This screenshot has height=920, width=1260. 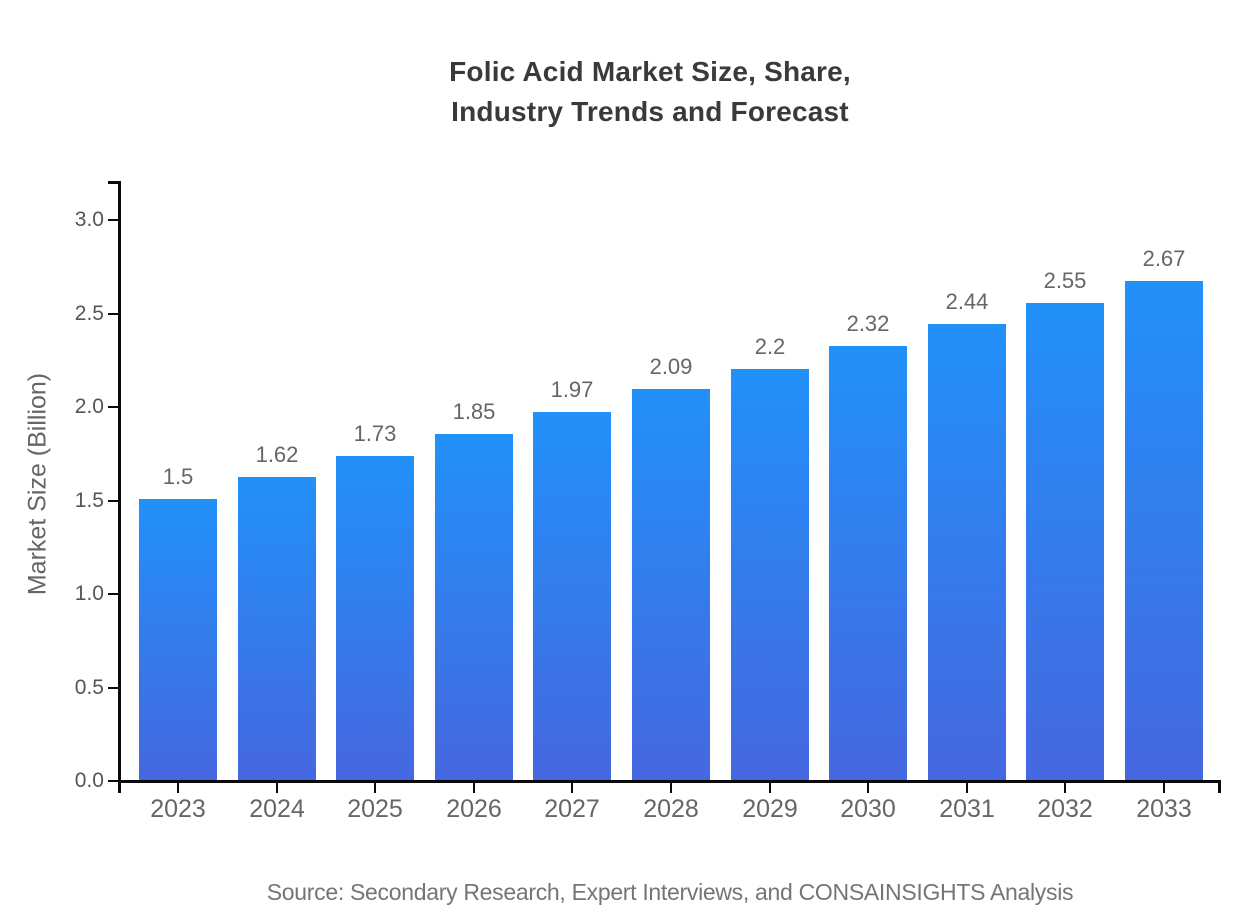 I want to click on bar-value-label: 1.97, so click(x=572, y=389).